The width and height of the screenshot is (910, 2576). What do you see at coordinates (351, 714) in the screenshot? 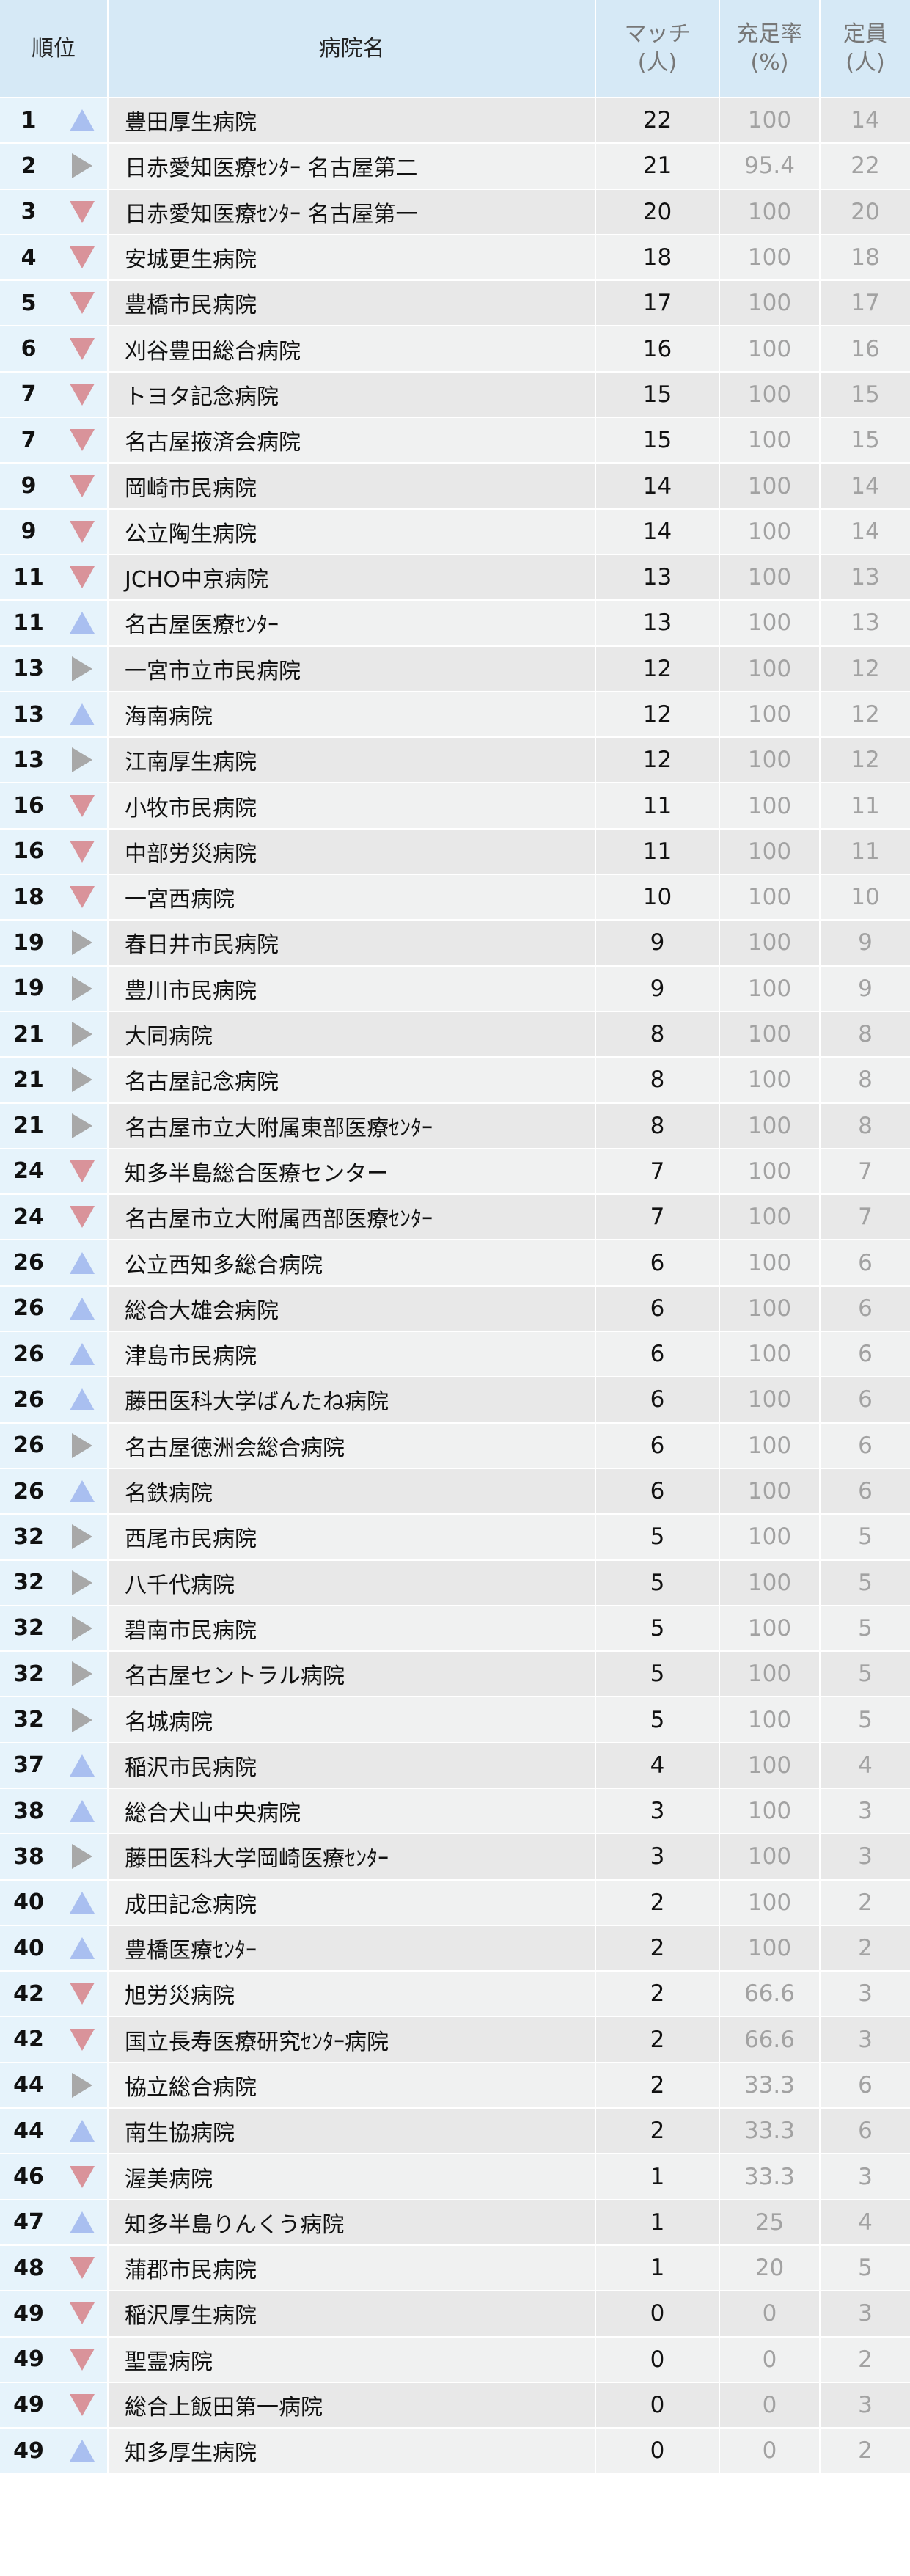
I see `hospital-name: 海南病院` at bounding box center [351, 714].